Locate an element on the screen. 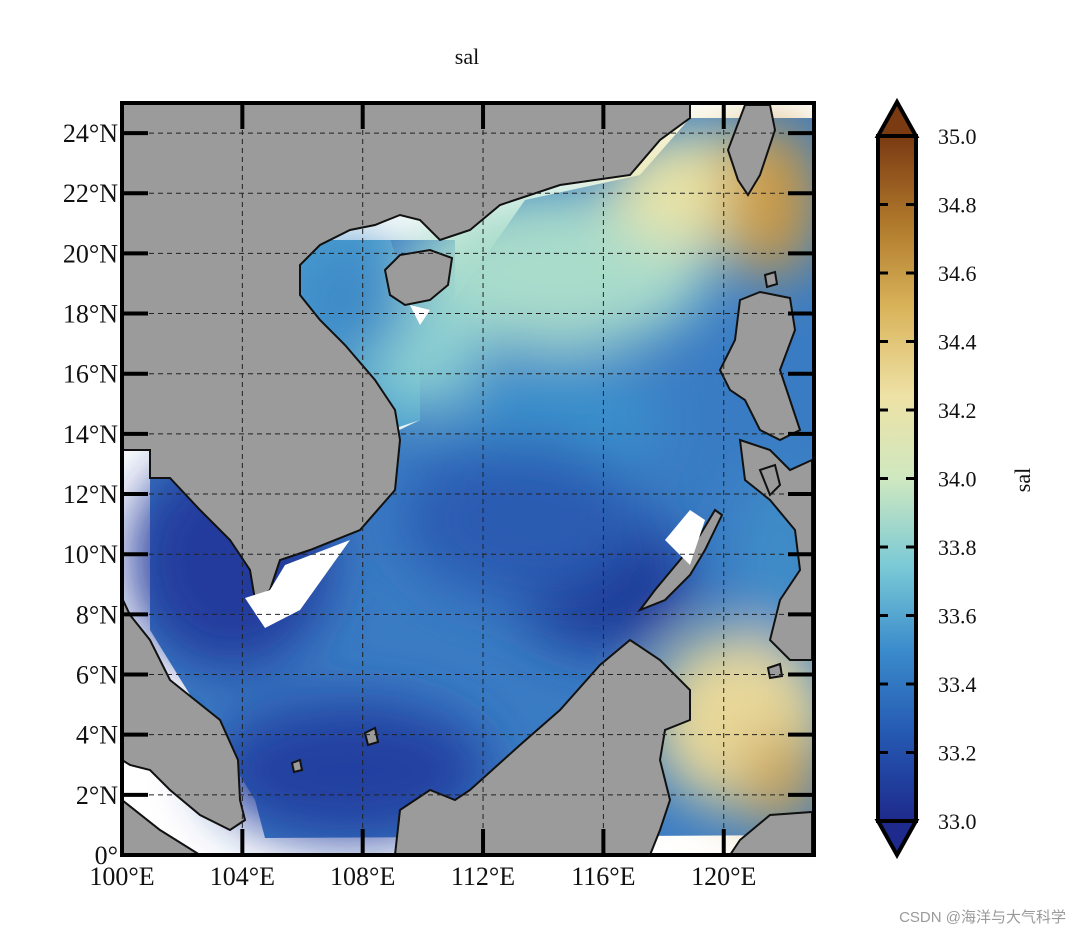 The image size is (1080, 937). ytick-label: 2°N is located at coordinates (97, 795).